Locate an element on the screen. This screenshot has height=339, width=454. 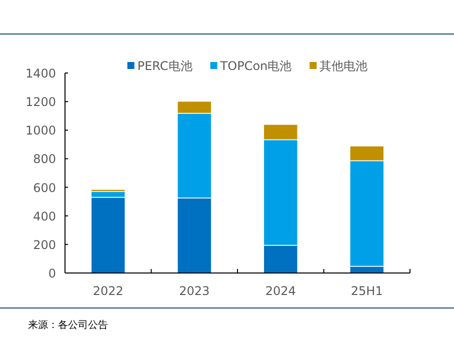
x-tick-label: 2022 is located at coordinates (108, 291).